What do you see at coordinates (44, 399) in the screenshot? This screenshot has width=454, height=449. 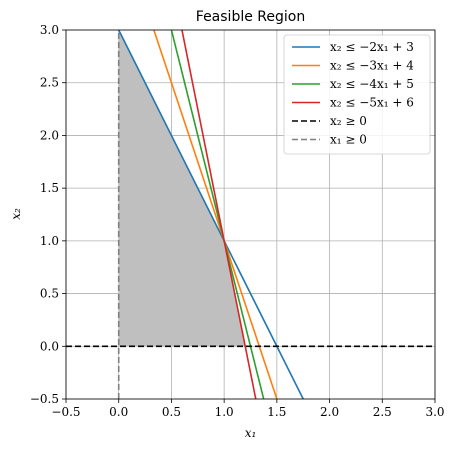 I see `y-tick-label: −0.5` at bounding box center [44, 399].